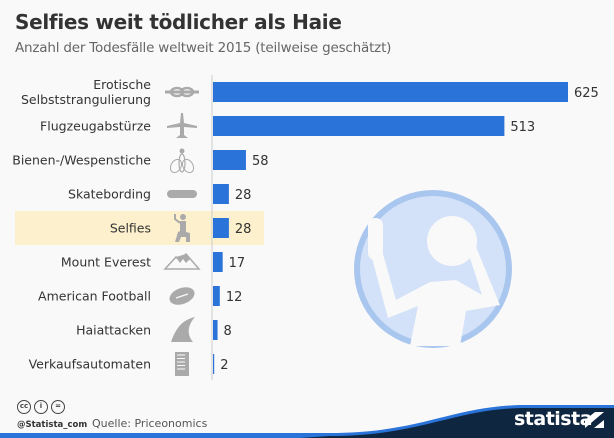 Image resolution: width=614 pixels, height=438 pixels. Describe the element at coordinates (52, 425) in the screenshot. I see `statista-handle: @Statista_com` at that location.